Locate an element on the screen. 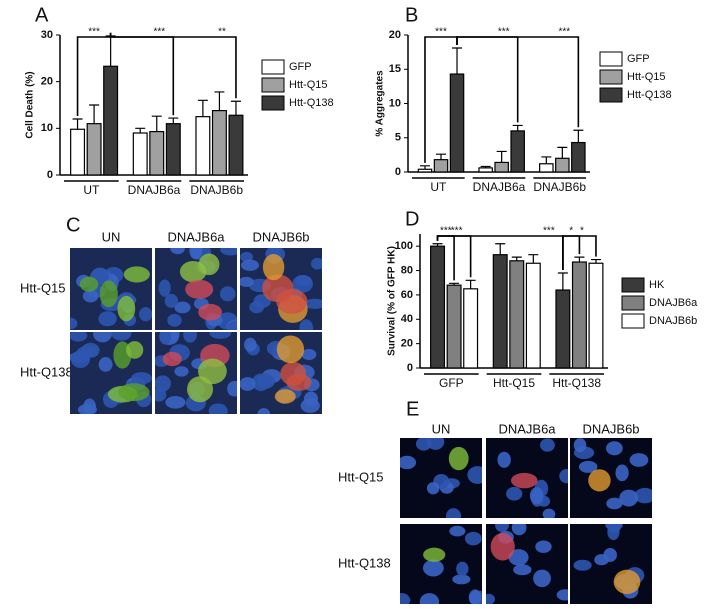 Image resolution: width=704 pixels, height=609 pixels. y-tick-label: 20 is located at coordinates (47, 82).